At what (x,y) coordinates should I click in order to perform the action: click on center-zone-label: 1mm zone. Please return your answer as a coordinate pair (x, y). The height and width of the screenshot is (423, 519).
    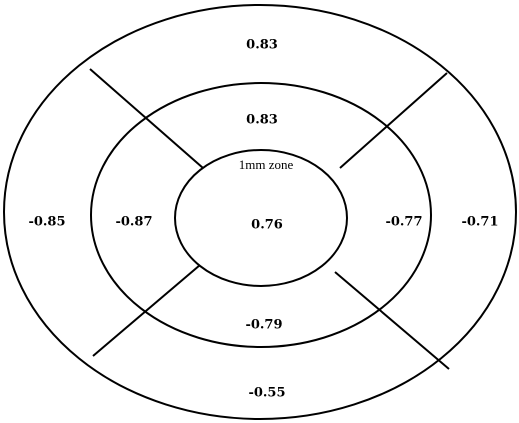
    Looking at the image, I should click on (266, 164).